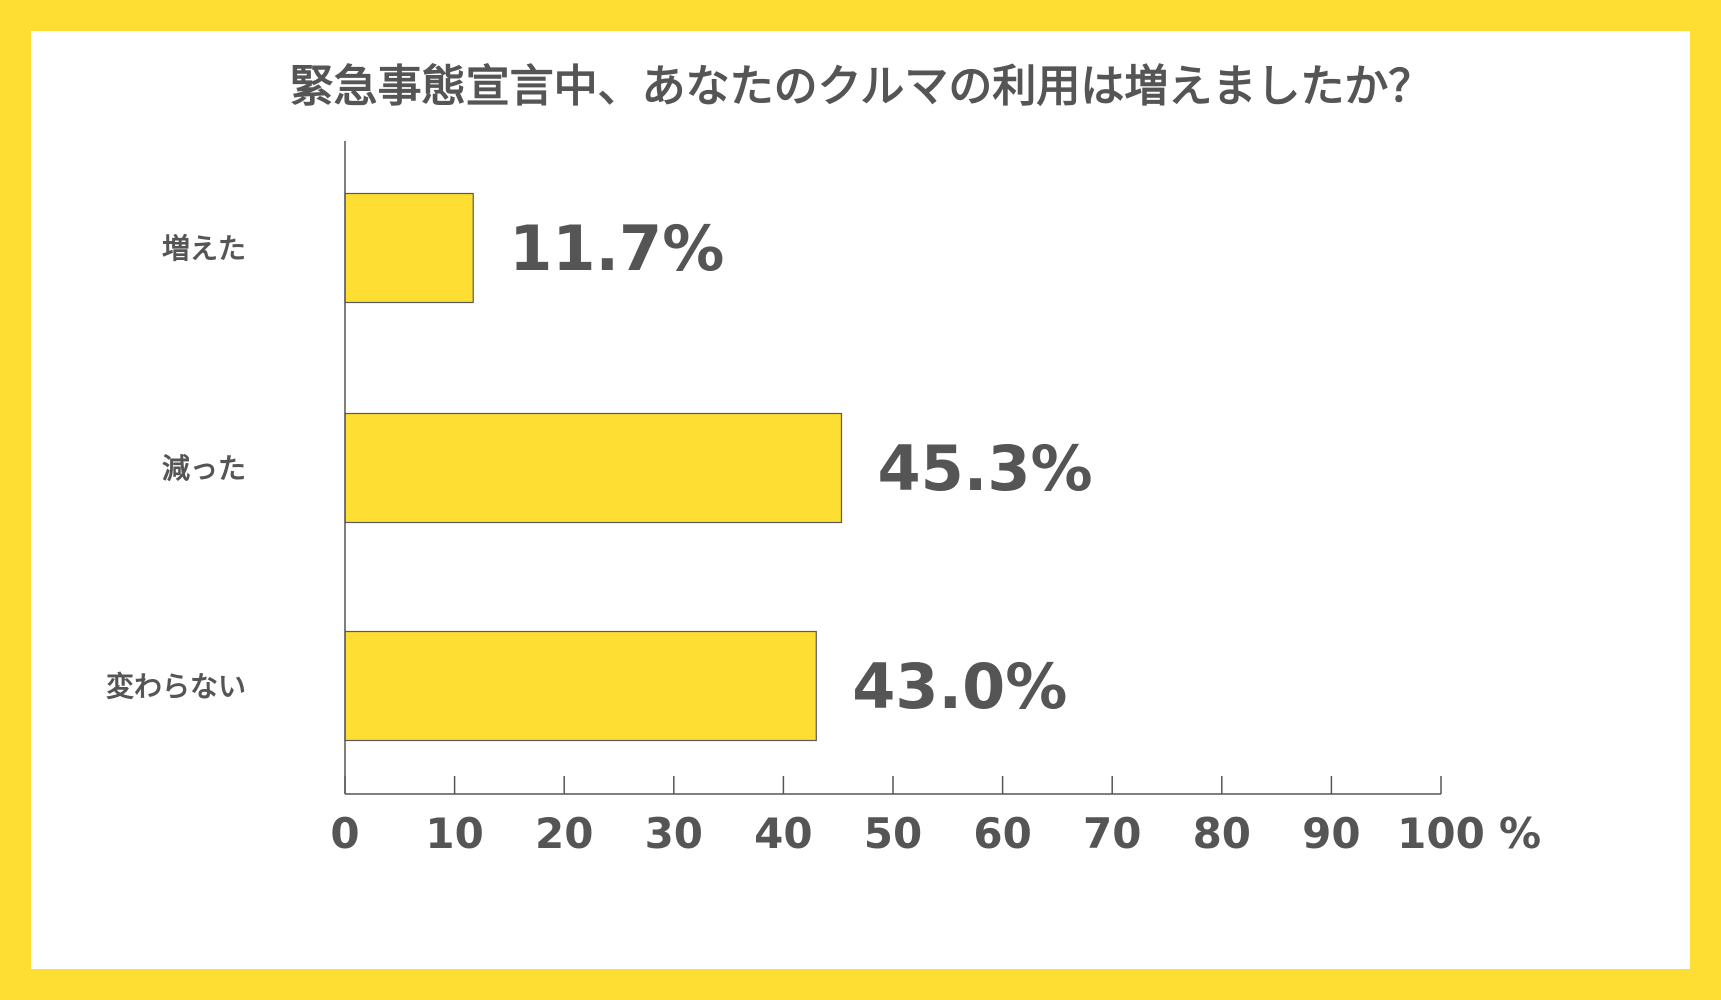  I want to click on x-tick-label: 80, so click(1222, 833).